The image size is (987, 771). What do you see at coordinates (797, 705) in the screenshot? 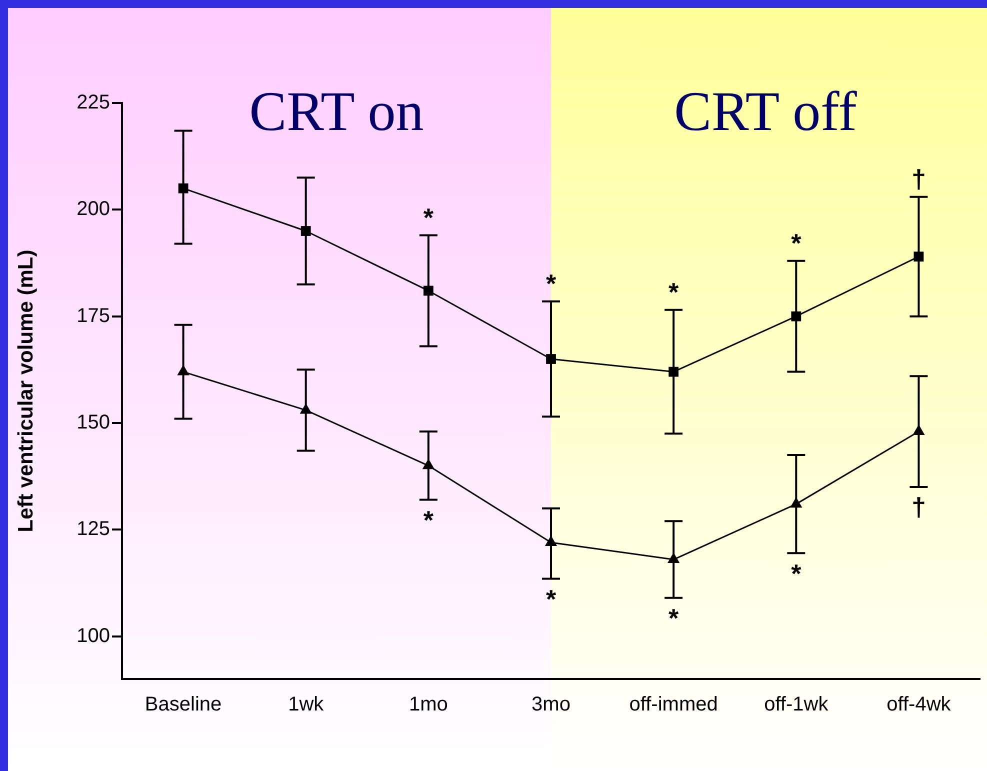
I see `x-tick-label: off-1wk` at bounding box center [797, 705].